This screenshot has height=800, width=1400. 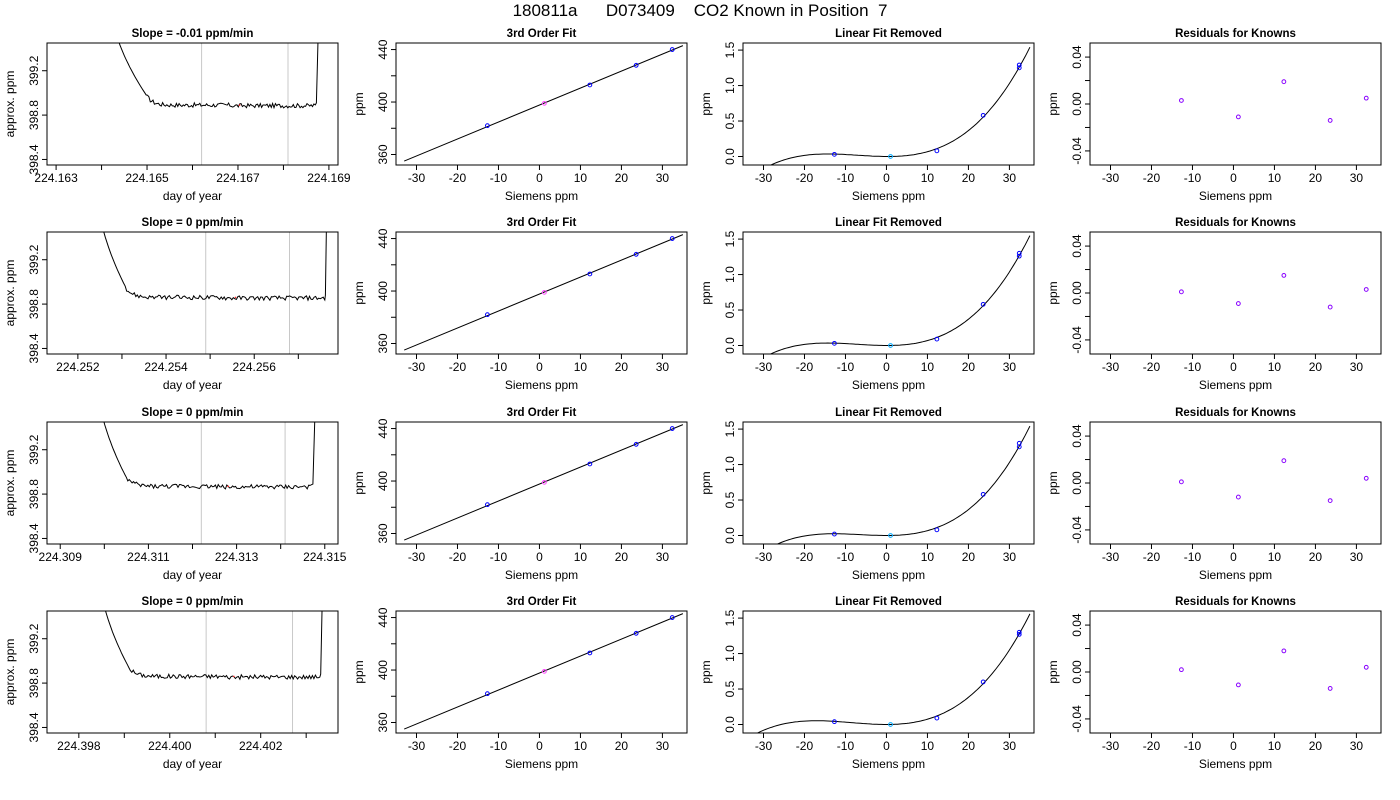 I want to click on y-tick-label: 398.8, so click(x=34, y=494).